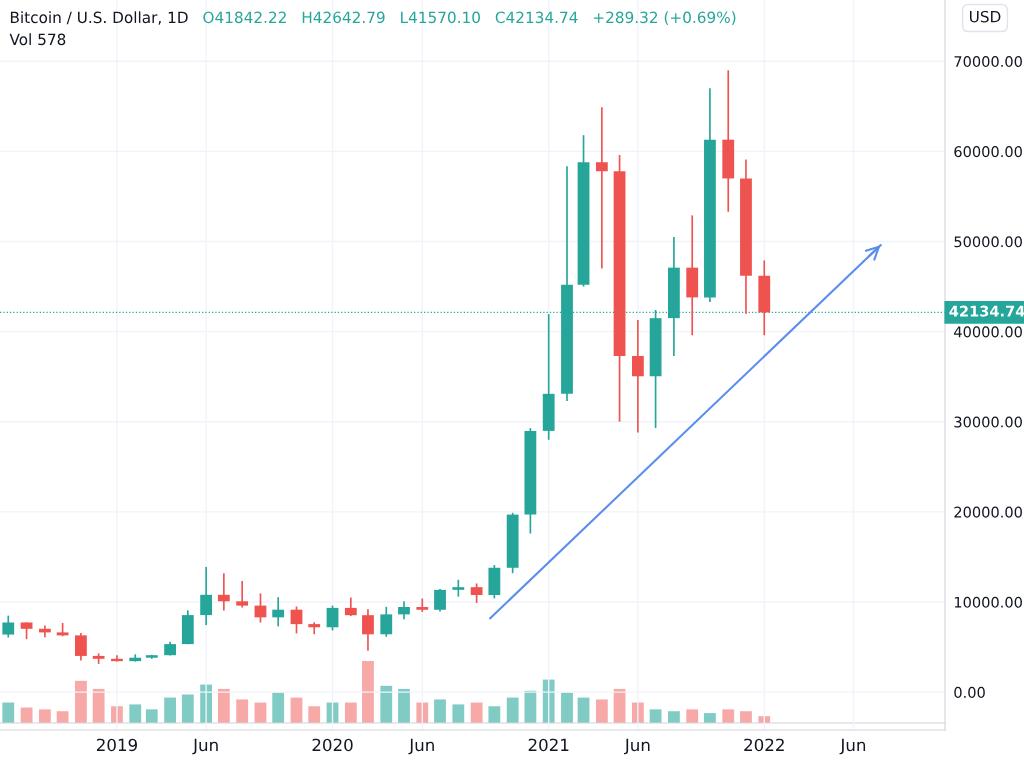 This screenshot has width=1024, height=768. I want to click on annotation: Vol 578, so click(37, 39).